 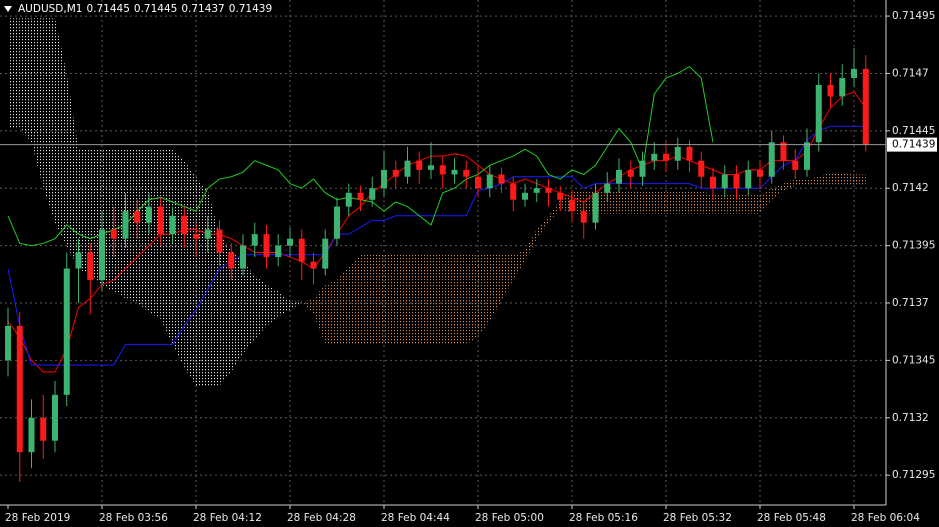 I want to click on ohlc-low: 0.71437, so click(x=203, y=9).